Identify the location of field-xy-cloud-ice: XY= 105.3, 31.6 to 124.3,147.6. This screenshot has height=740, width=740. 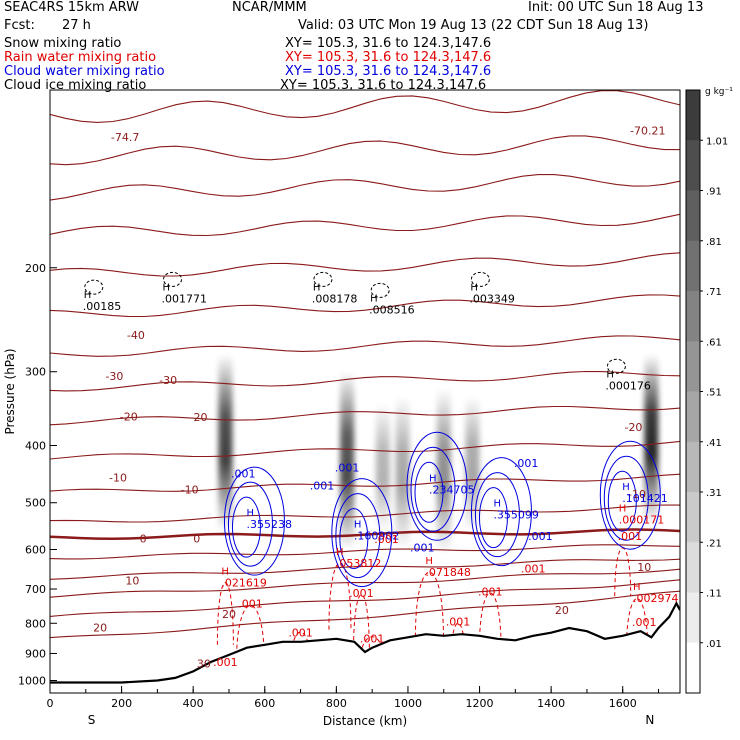
(383, 85).